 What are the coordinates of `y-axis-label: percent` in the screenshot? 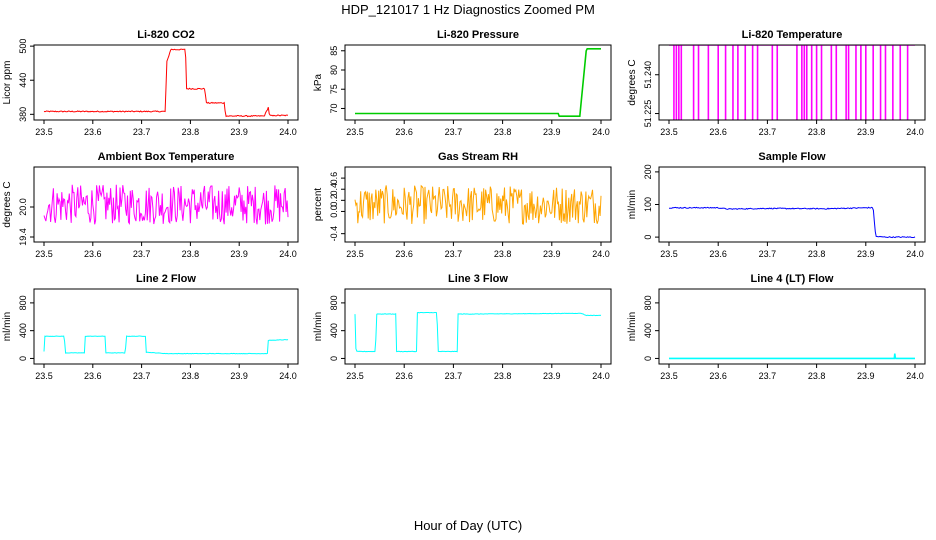 It's located at (318, 205).